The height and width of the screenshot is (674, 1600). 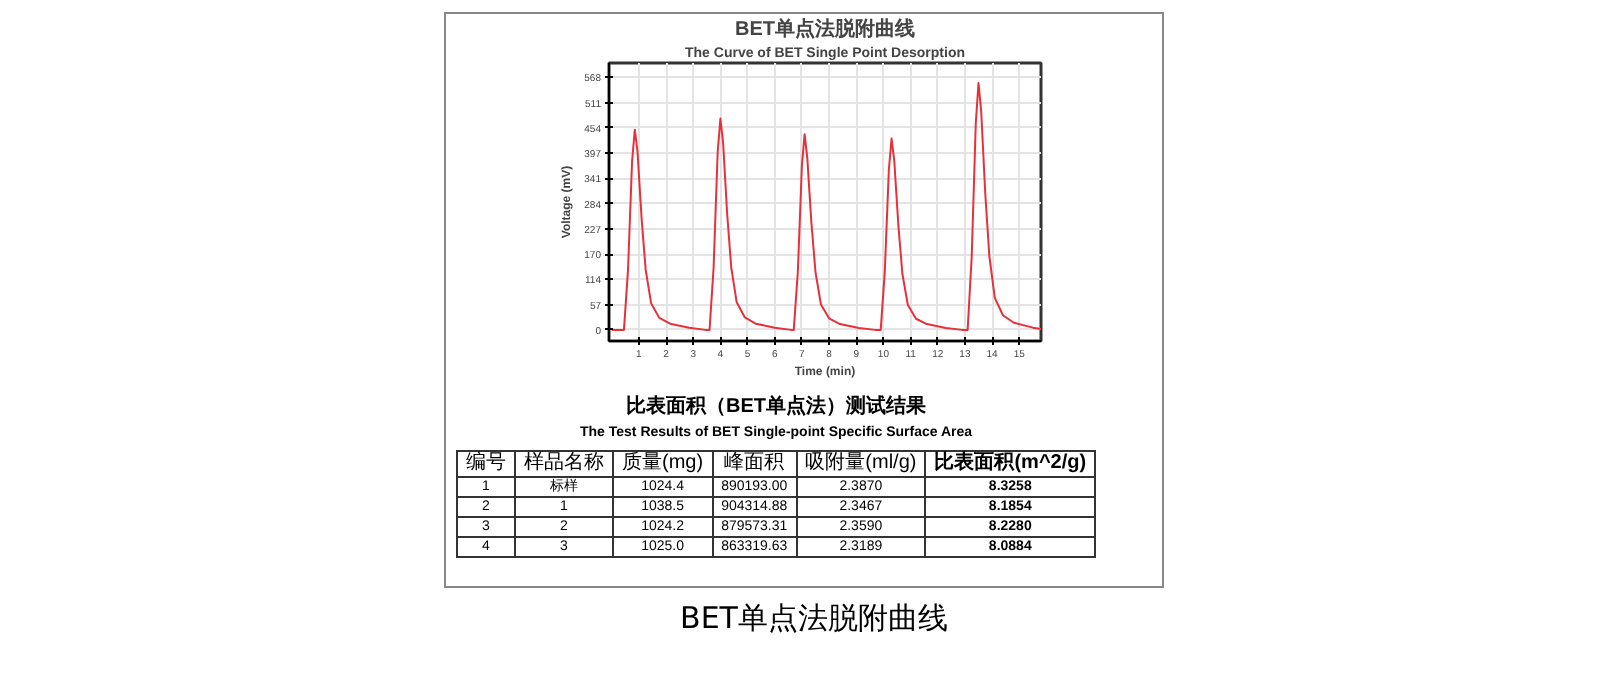 I want to click on text: 吸附量(ml/g), so click(x=861, y=464).